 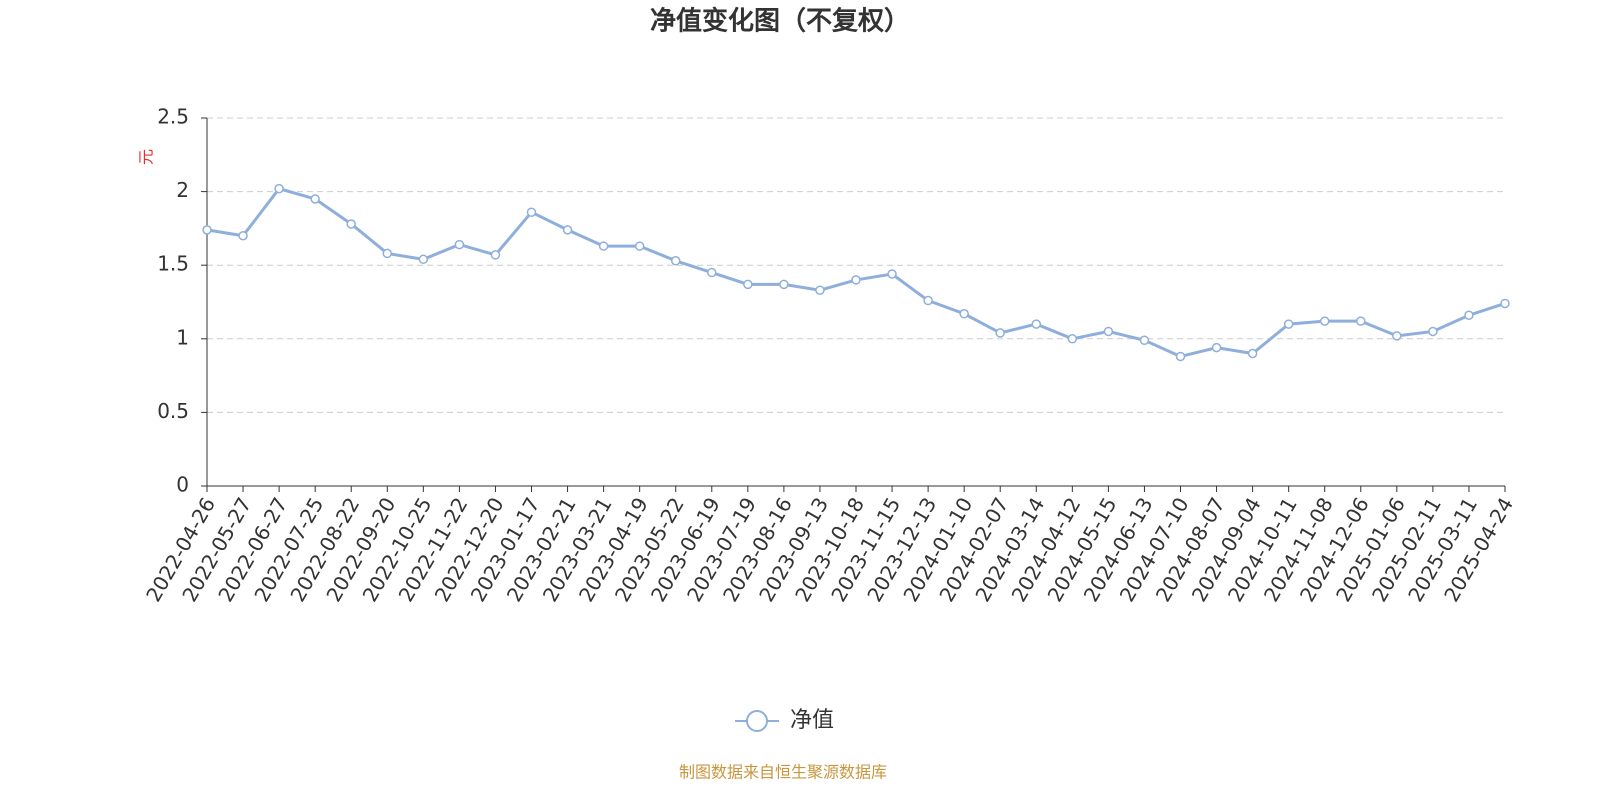 I want to click on y-axis-label: 元, so click(x=146, y=157).